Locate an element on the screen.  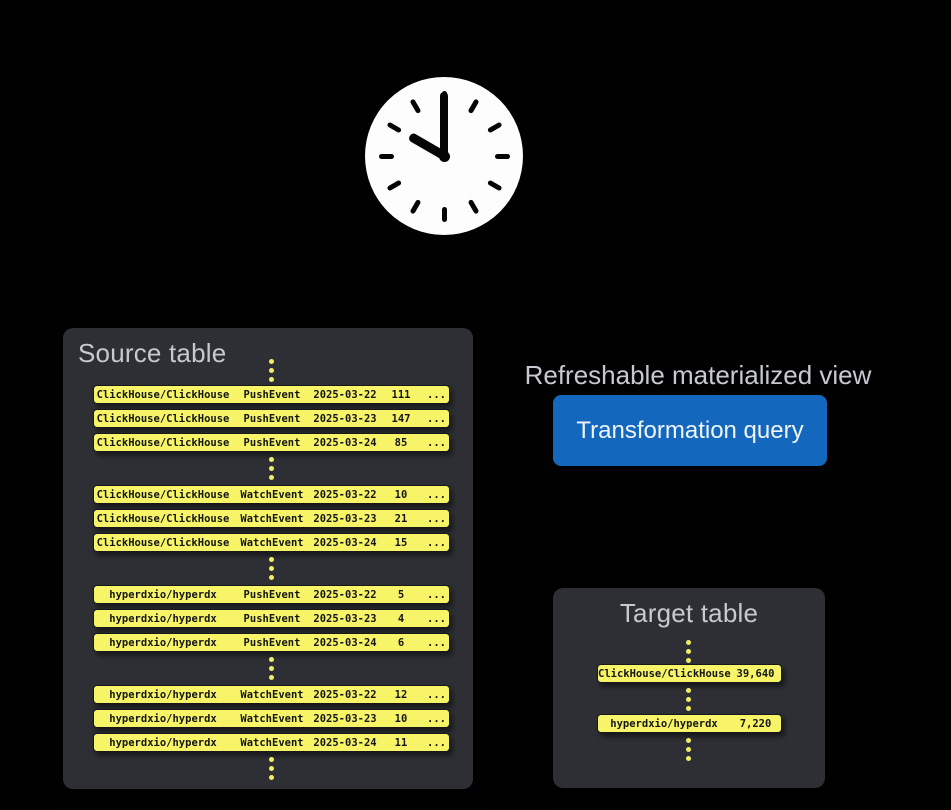
clock-icon is located at coordinates (444, 156).